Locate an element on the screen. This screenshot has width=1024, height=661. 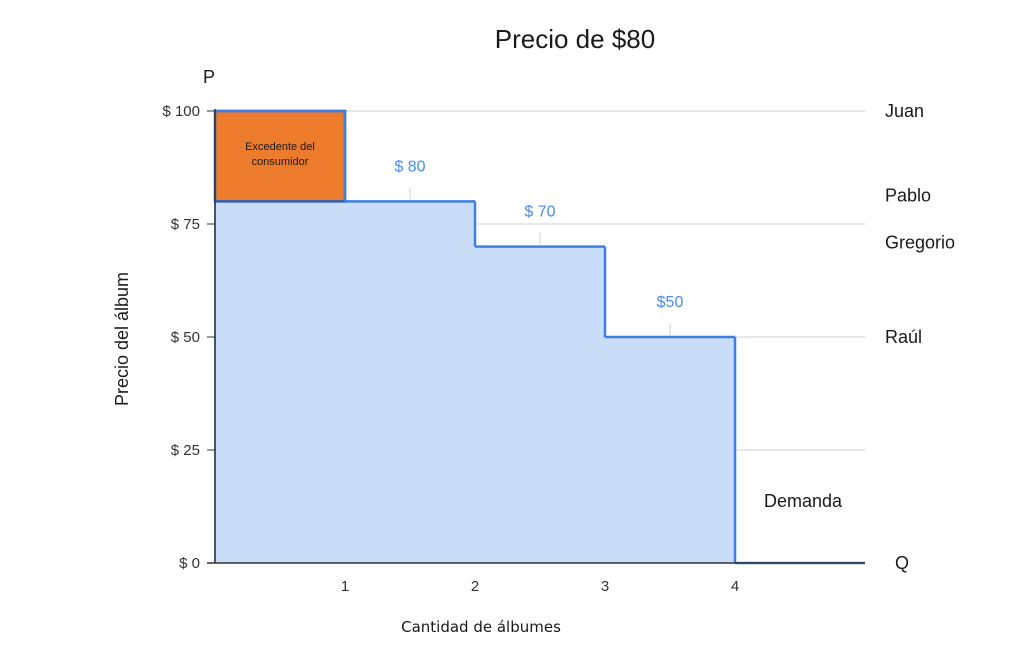
x-tick-label: 3 is located at coordinates (605, 586).